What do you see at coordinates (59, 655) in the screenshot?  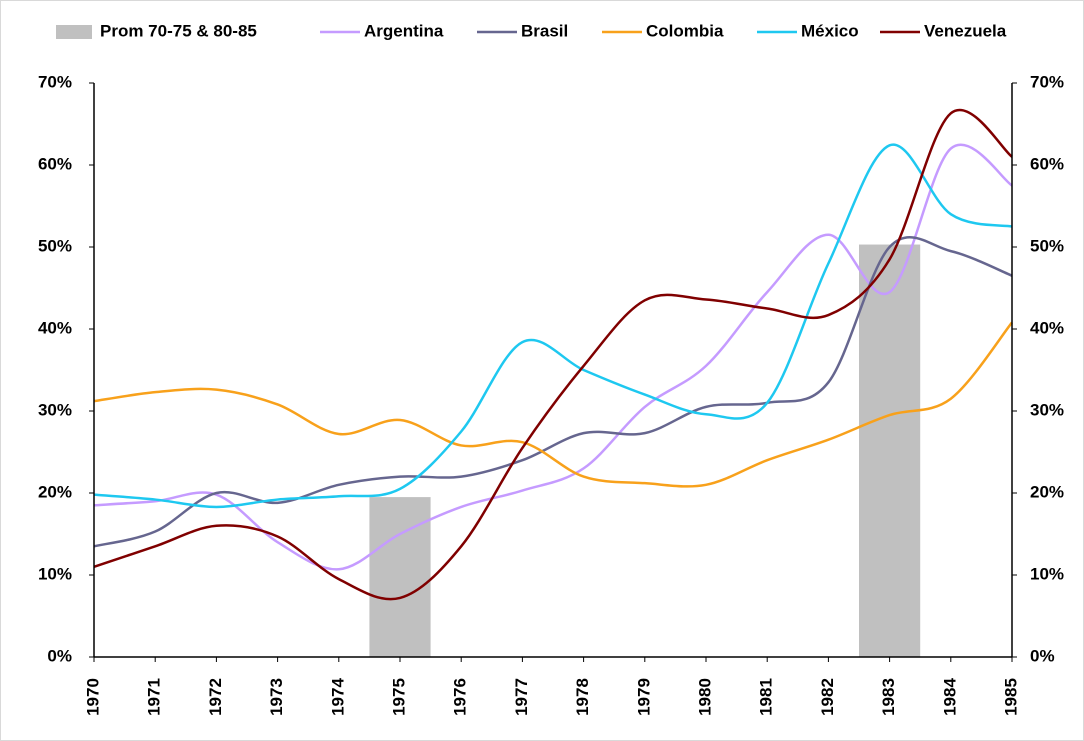 I see `y-tick-label: 0%` at bounding box center [59, 655].